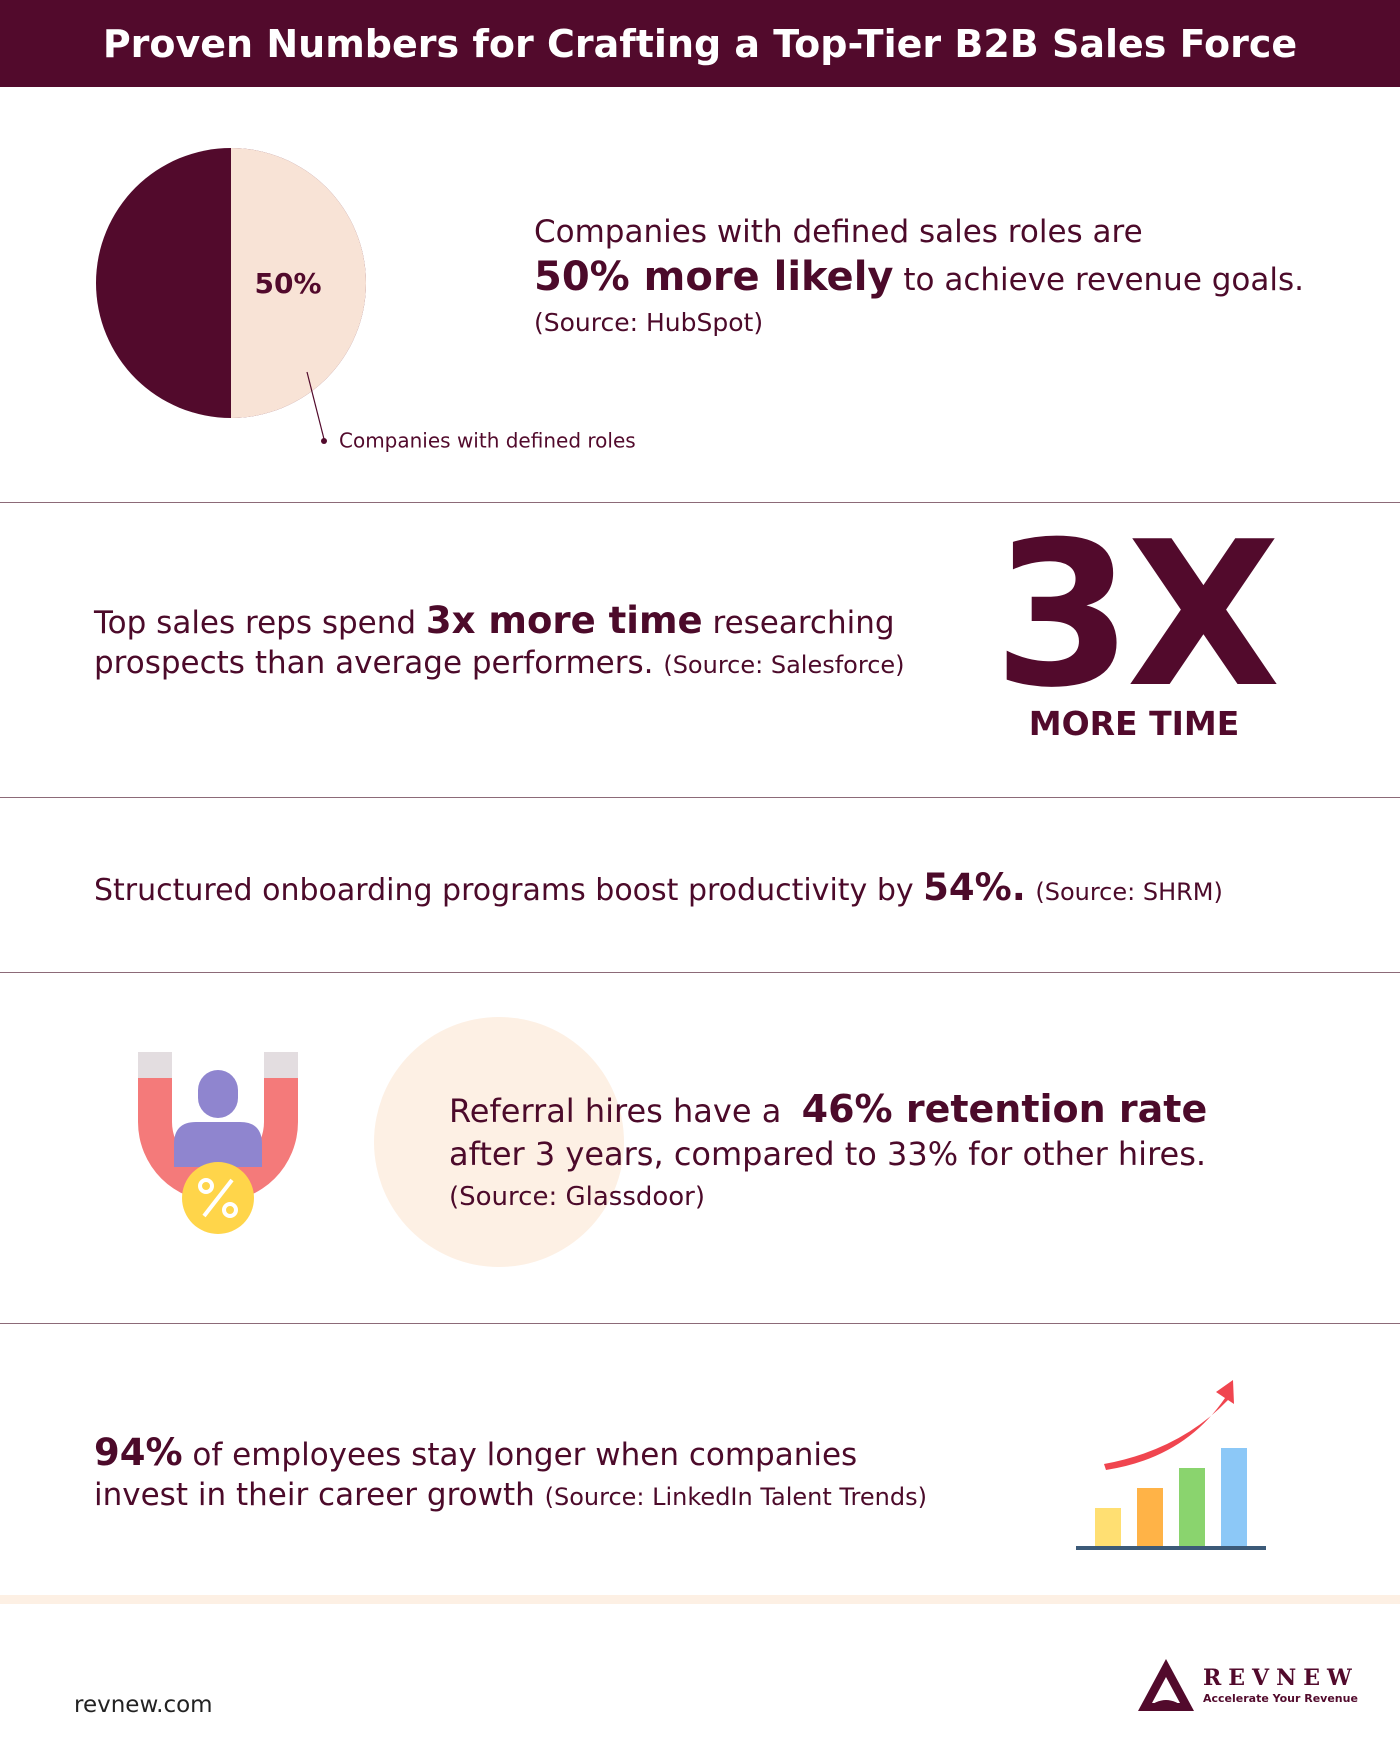 Image resolution: width=1400 pixels, height=1752 pixels. I want to click on logo-tagline: Accelerate Your Revenue, so click(1280, 1698).